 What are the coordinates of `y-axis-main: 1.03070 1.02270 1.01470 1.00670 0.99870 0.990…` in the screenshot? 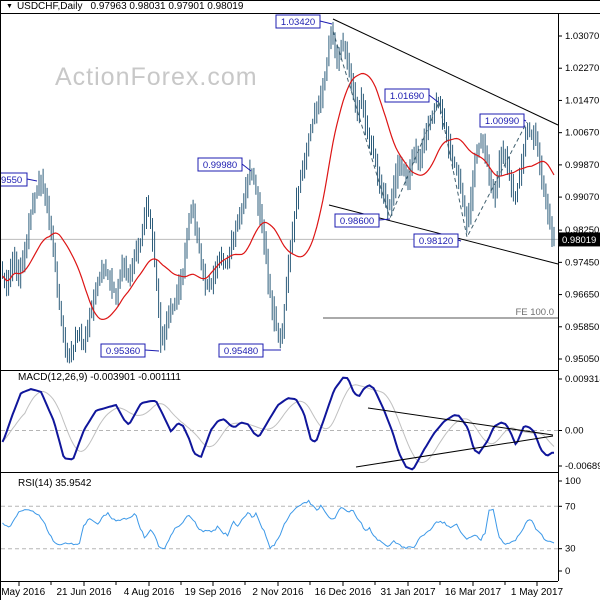 It's located at (578, 198).